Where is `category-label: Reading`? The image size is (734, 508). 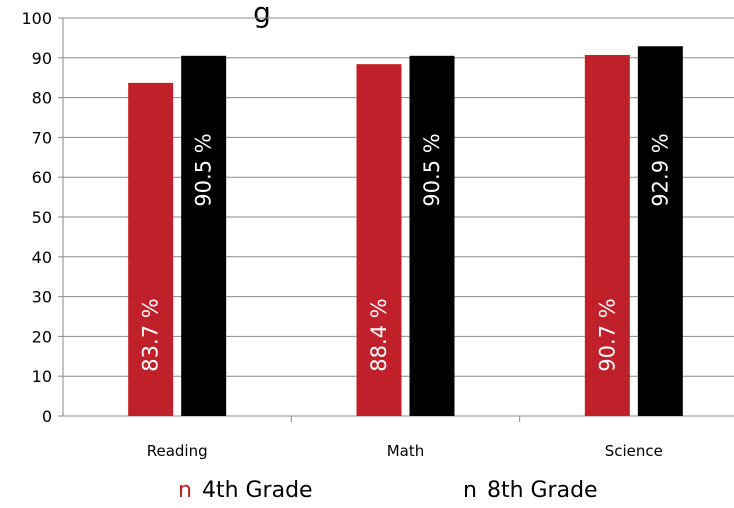 category-label: Reading is located at coordinates (177, 451).